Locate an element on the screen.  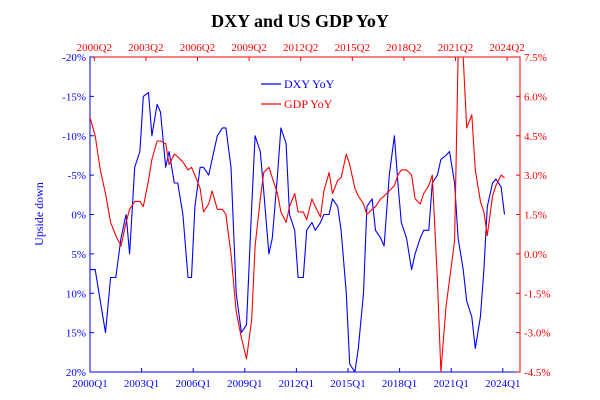
right-tick-label: 4.5% is located at coordinates (535, 137).